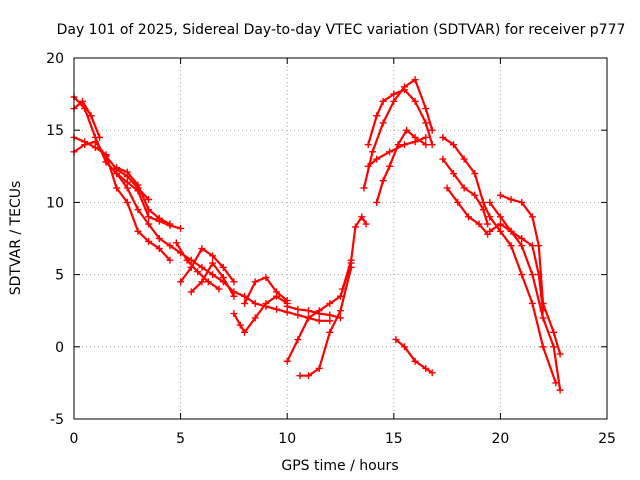 Image resolution: width=640 pixels, height=480 pixels. Describe the element at coordinates (55, 131) in the screenshot. I see `y-tick-label: 15` at that location.